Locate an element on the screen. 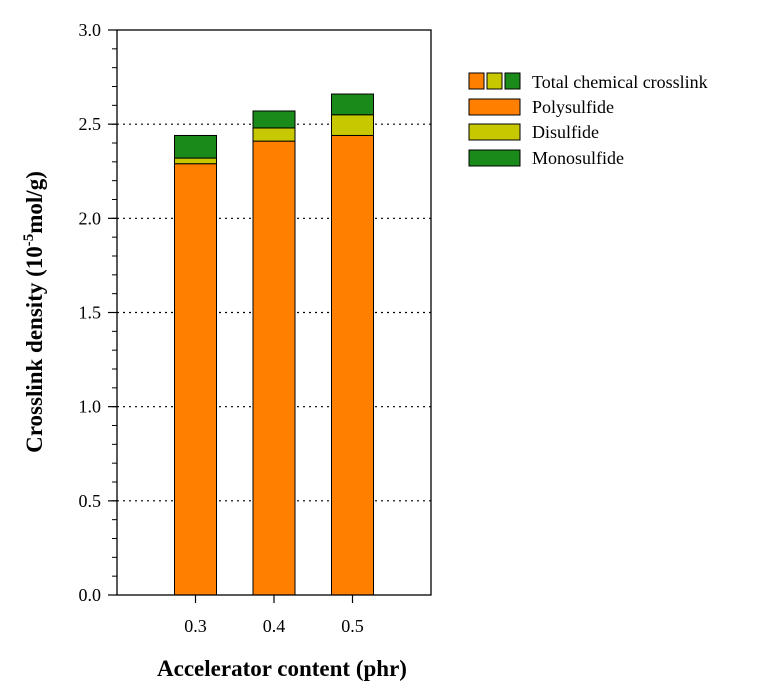  bar-disulfide-0.4 is located at coordinates (274, 134).